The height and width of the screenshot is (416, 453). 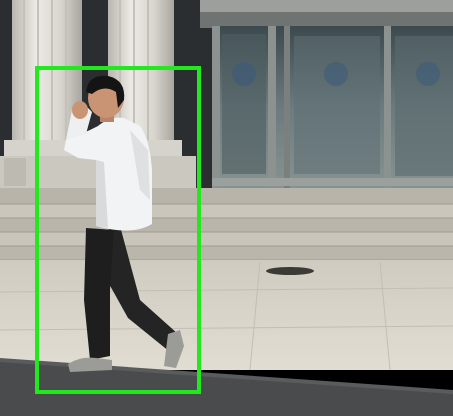 I want to click on manhole-cover, so click(x=290, y=271).